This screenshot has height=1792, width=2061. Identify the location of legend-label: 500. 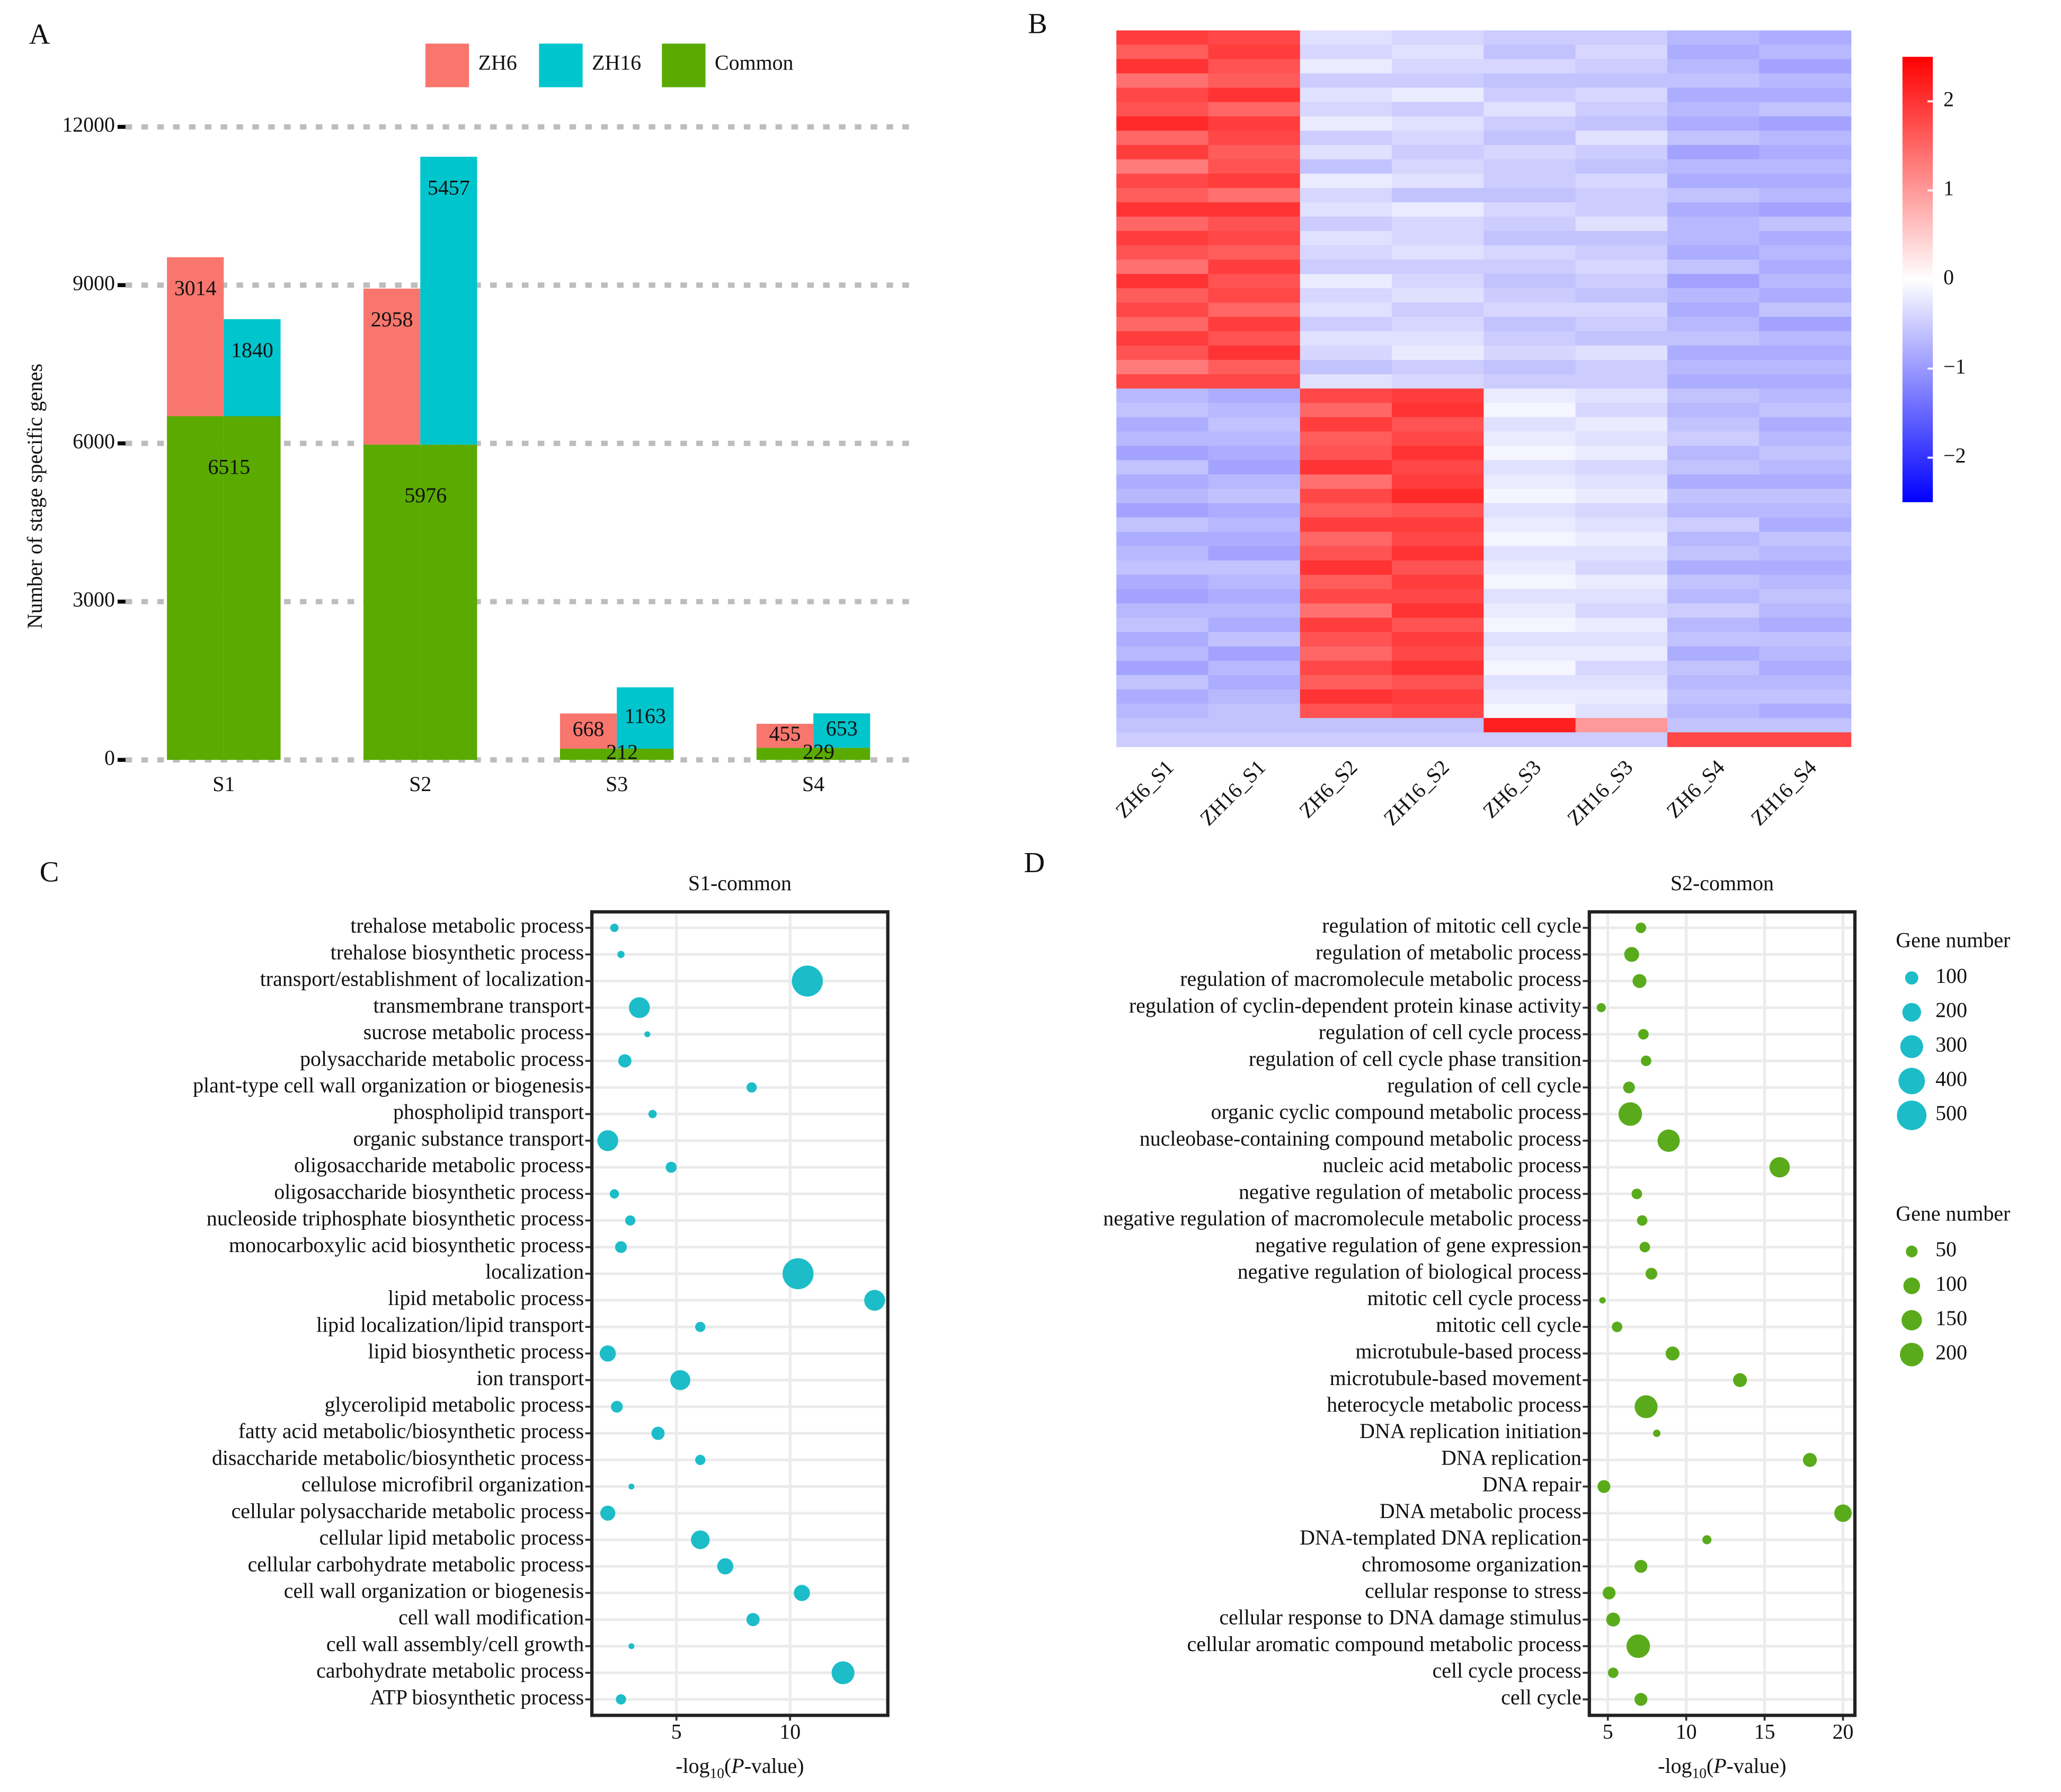
(1951, 1113).